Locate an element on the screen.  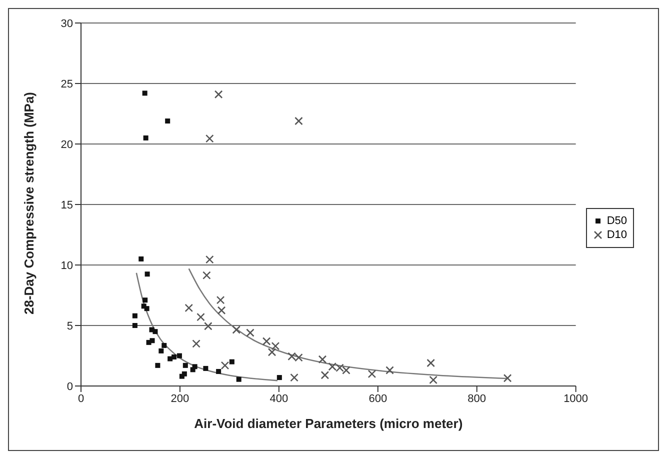
x-tick-label: 600 is located at coordinates (378, 398).